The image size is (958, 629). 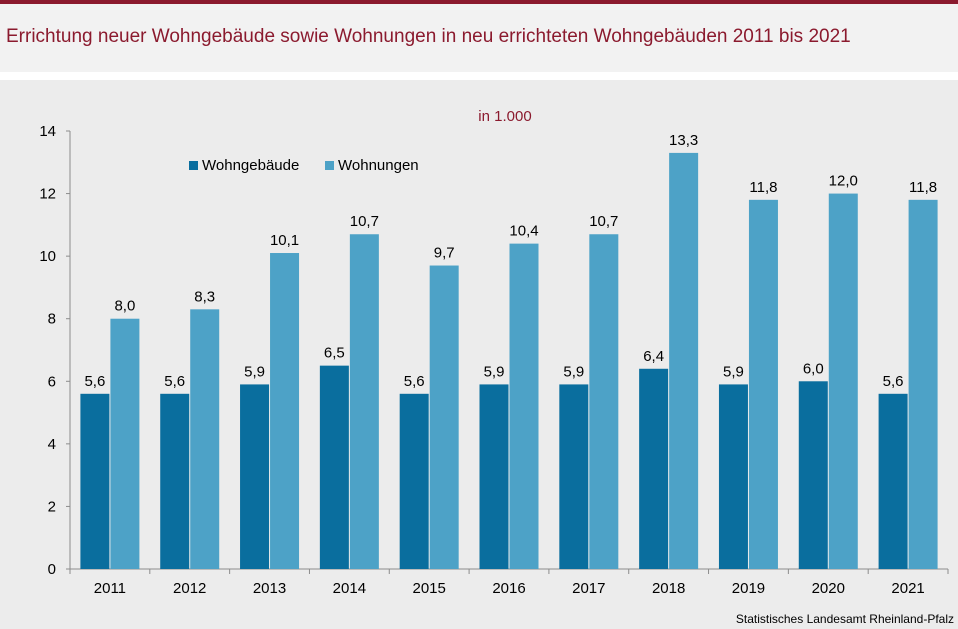 I want to click on legend-label-wohngebaeude: Wohngebäude, so click(x=250, y=165).